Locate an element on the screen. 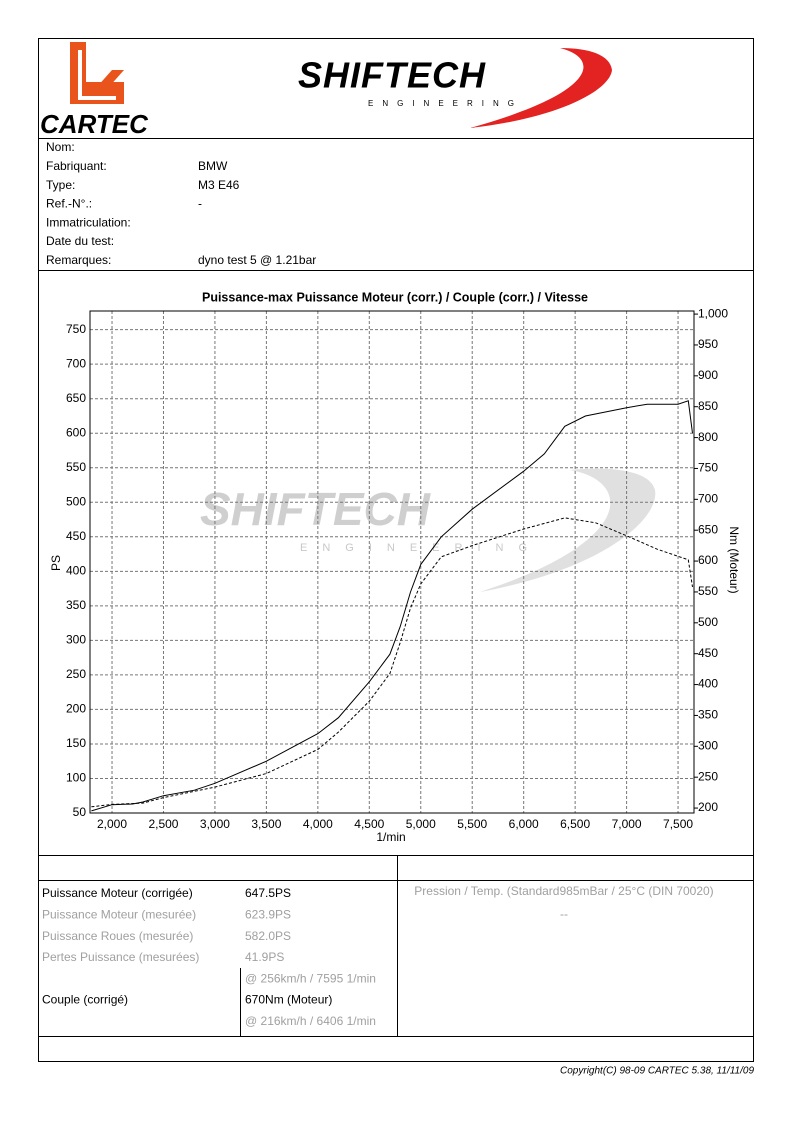 The height and width of the screenshot is (1128, 794). y-tick-label: 600 is located at coordinates (76, 432).